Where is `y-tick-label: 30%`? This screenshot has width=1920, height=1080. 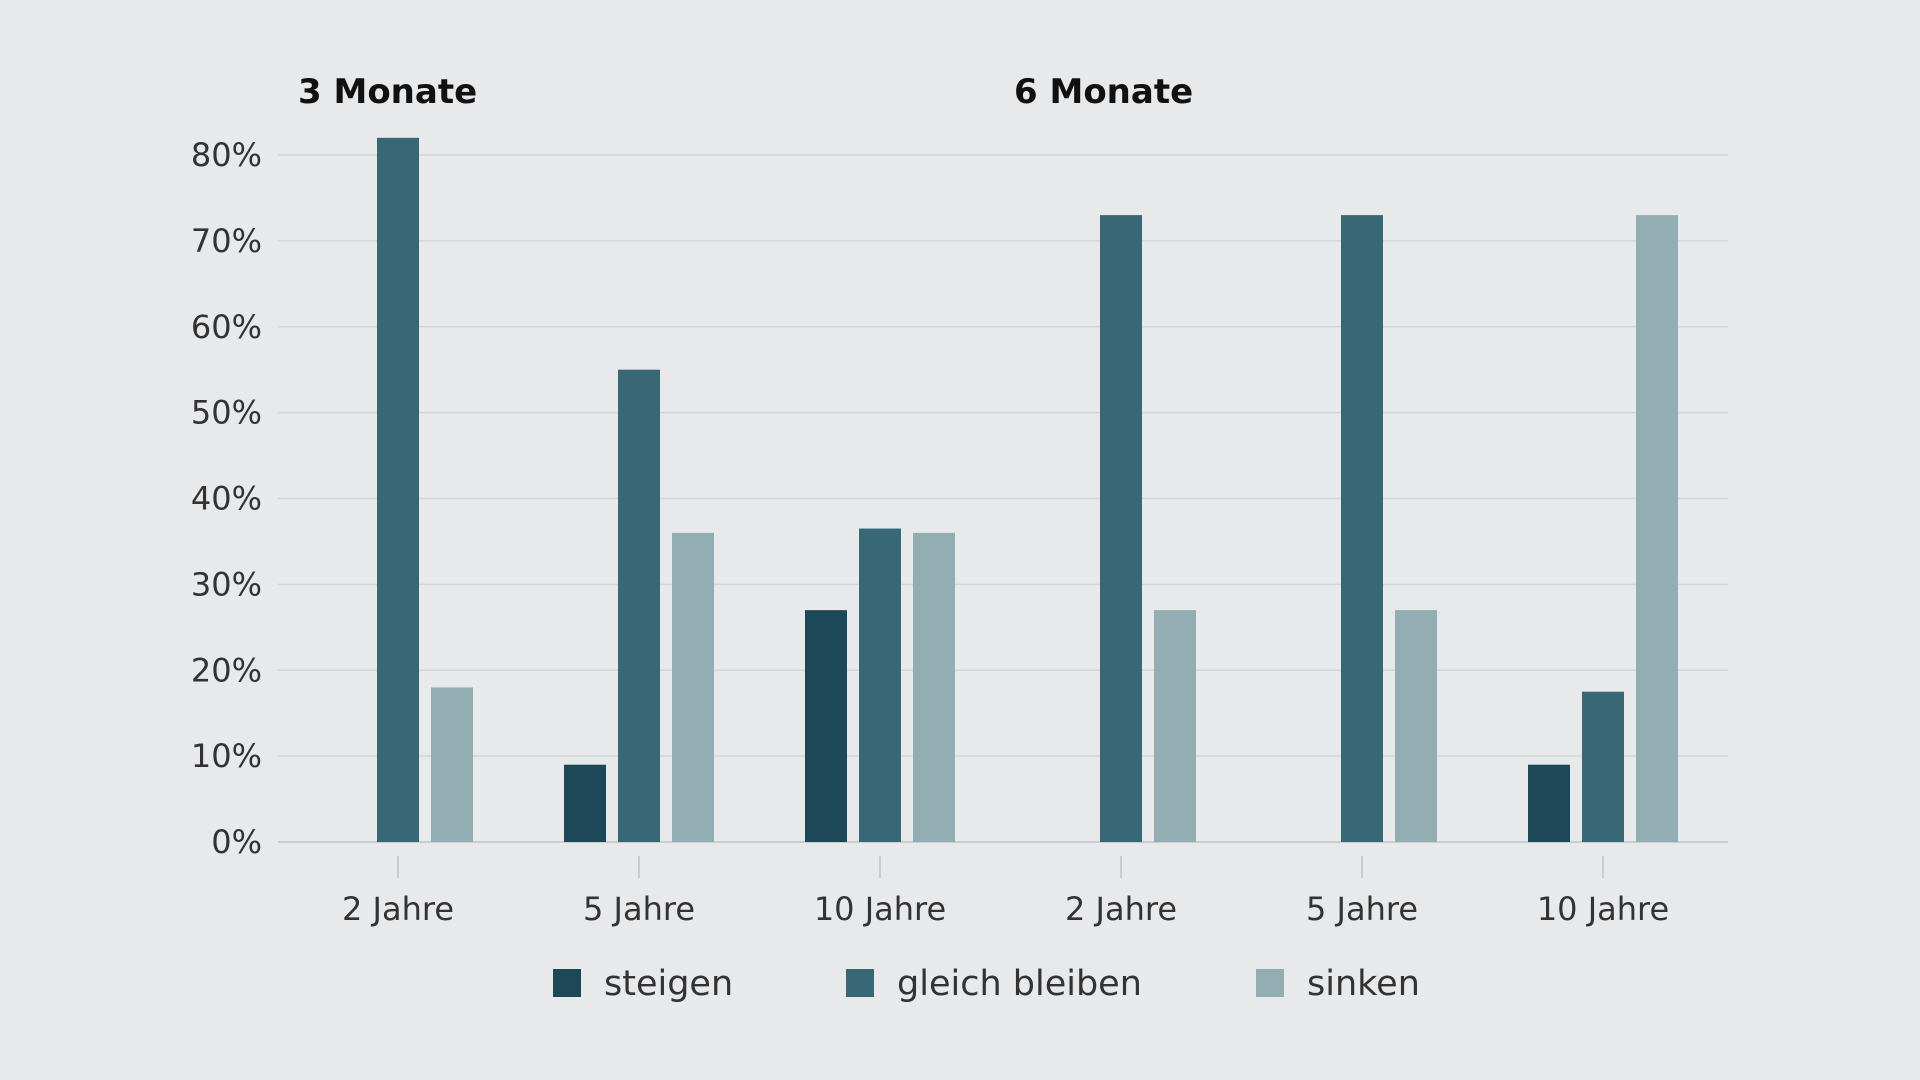
y-tick-label: 30% is located at coordinates (226, 584).